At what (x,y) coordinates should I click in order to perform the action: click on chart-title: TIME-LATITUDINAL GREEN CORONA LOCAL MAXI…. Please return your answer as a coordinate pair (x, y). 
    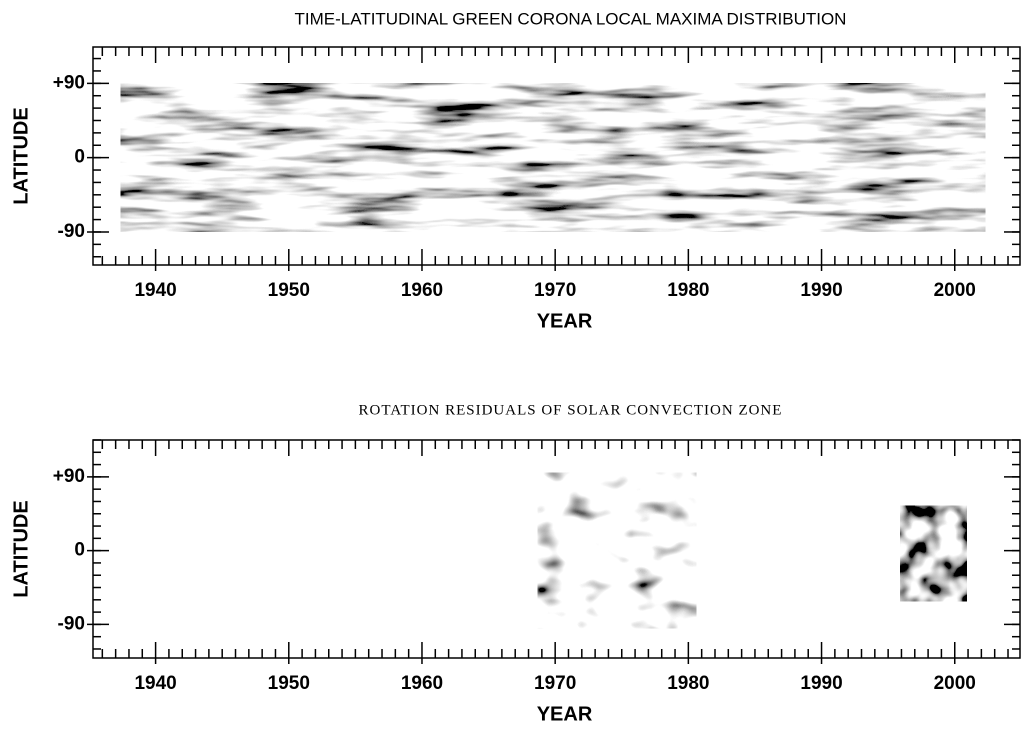
    Looking at the image, I should click on (571, 18).